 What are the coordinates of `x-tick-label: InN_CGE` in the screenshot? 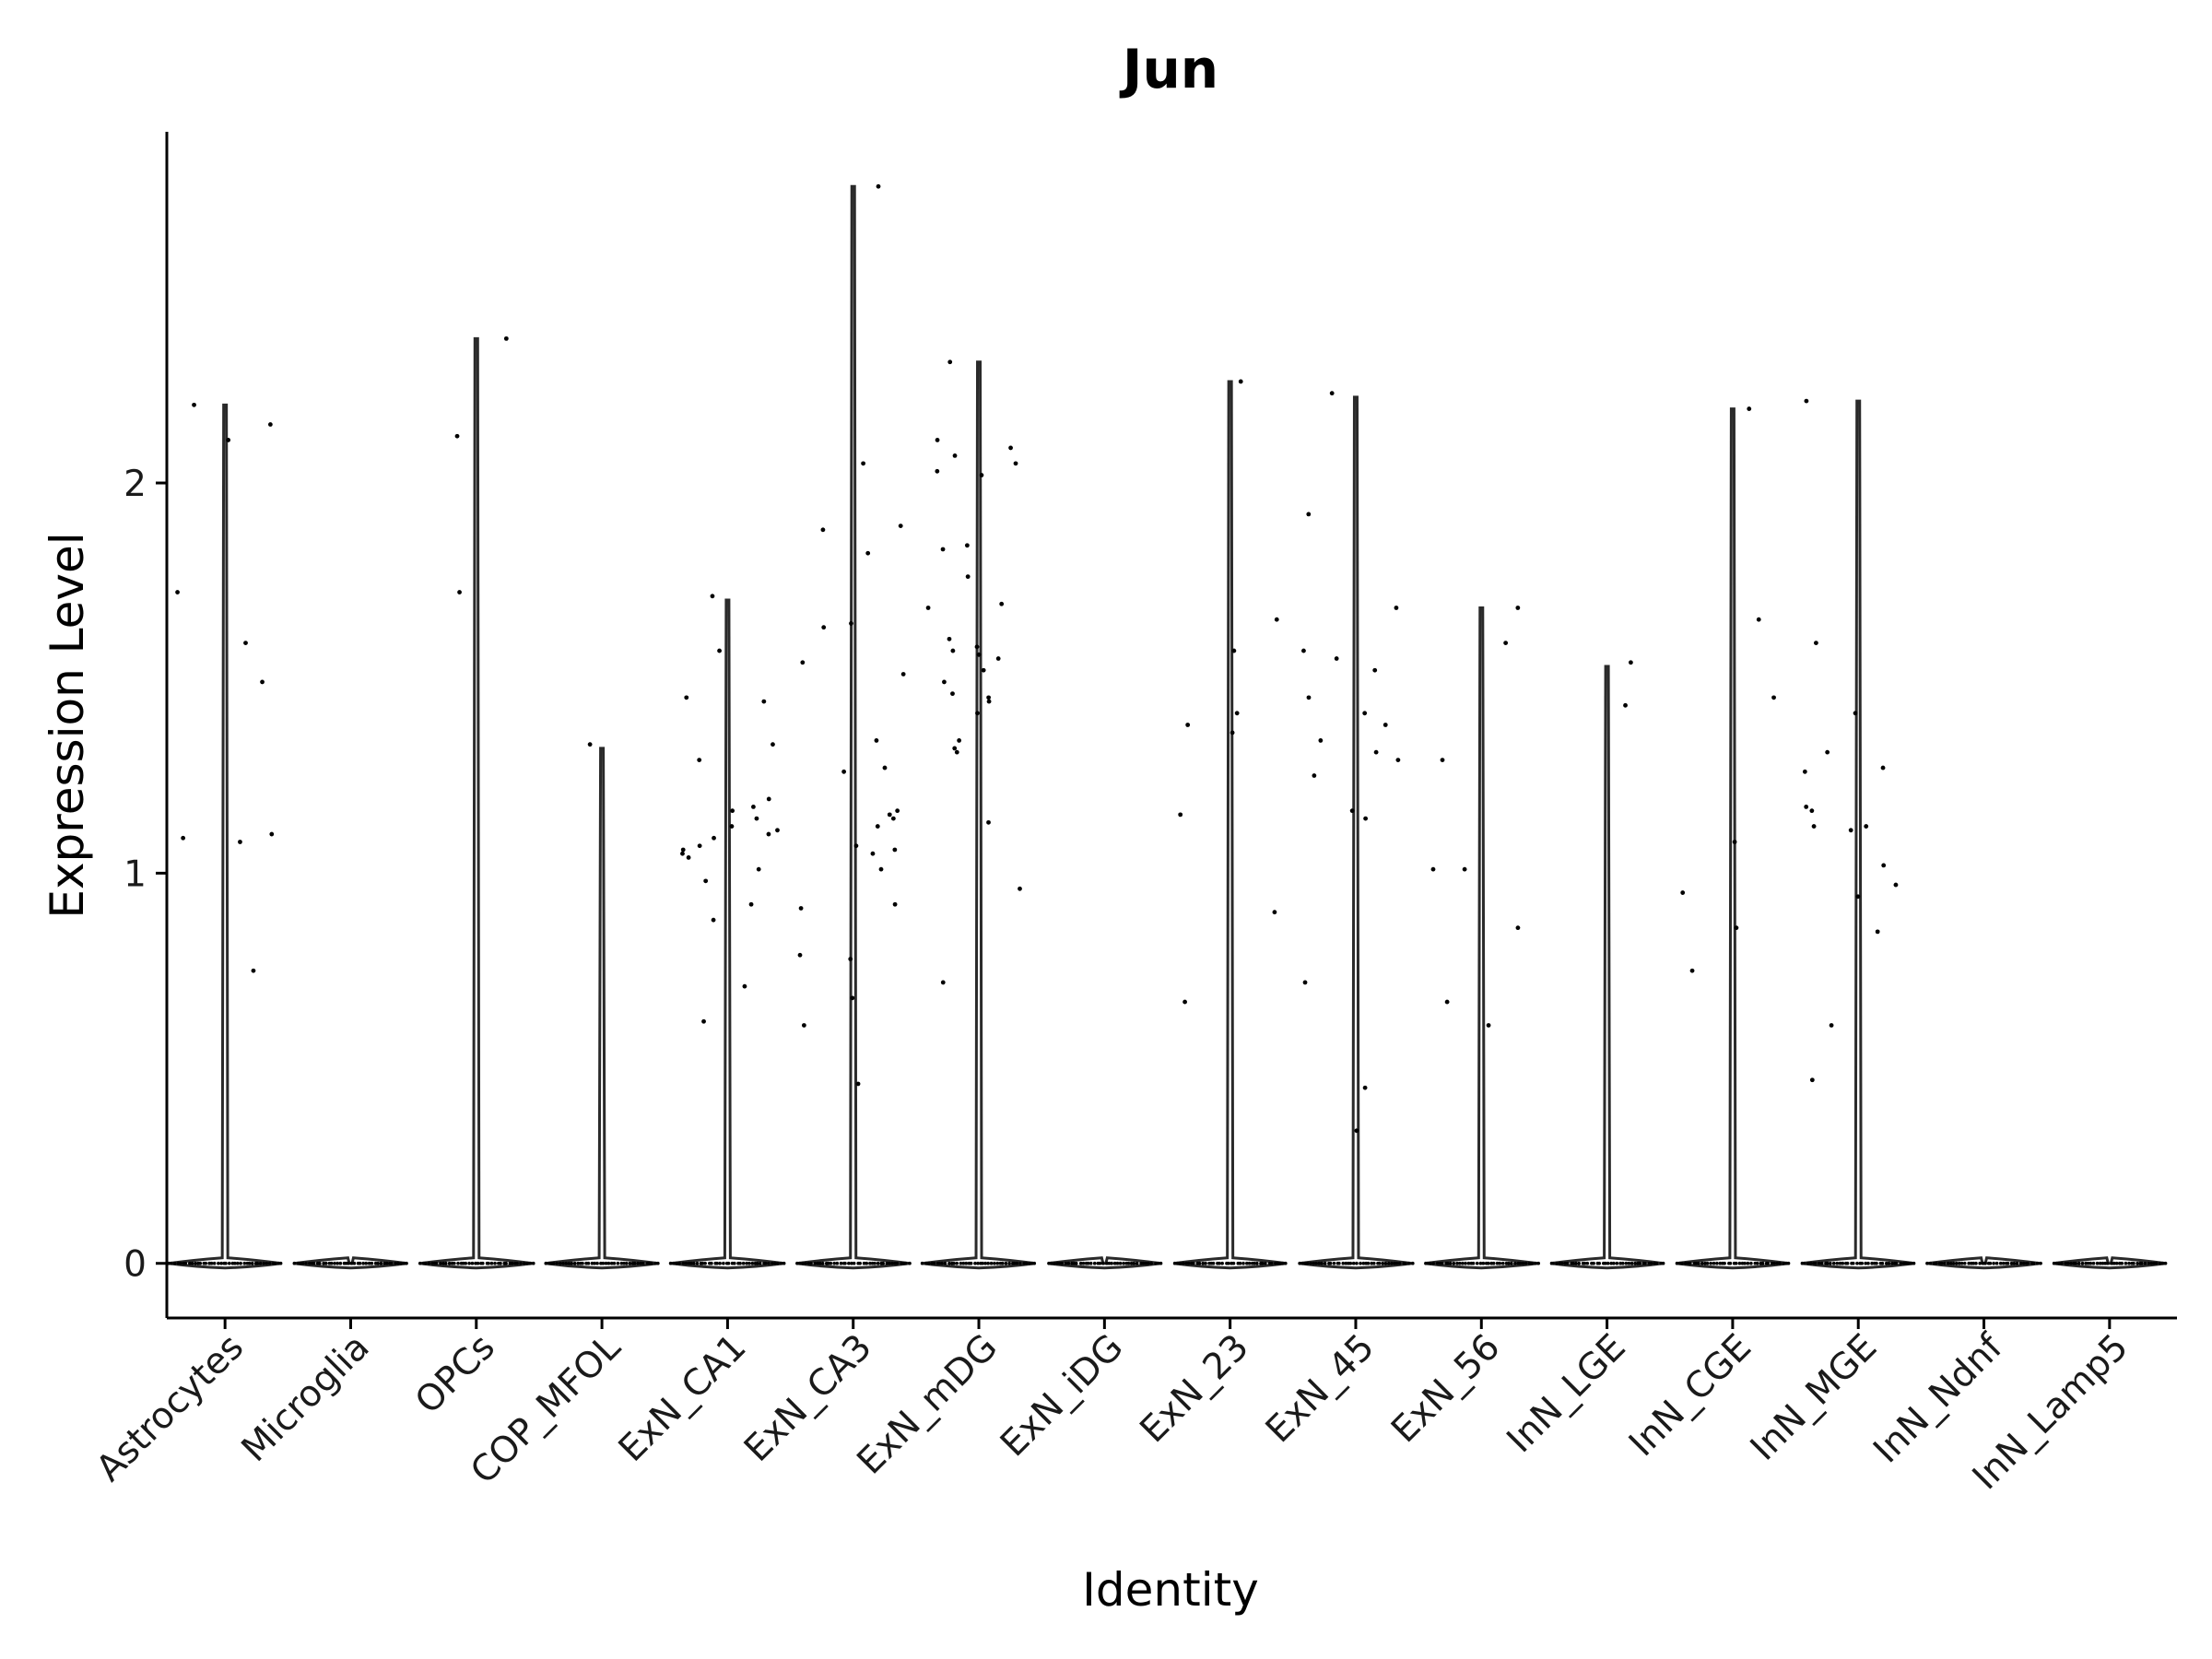 It's located at (1690, 1395).